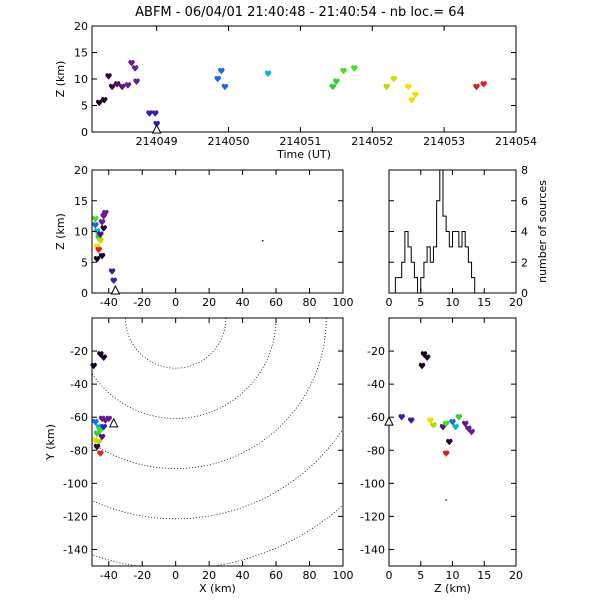  I want to click on x-tick-label: 214052, so click(372, 141).